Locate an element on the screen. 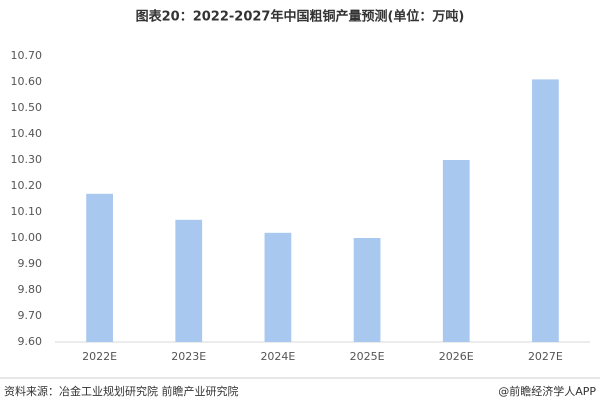  x-tick-label: 2026E is located at coordinates (456, 356).